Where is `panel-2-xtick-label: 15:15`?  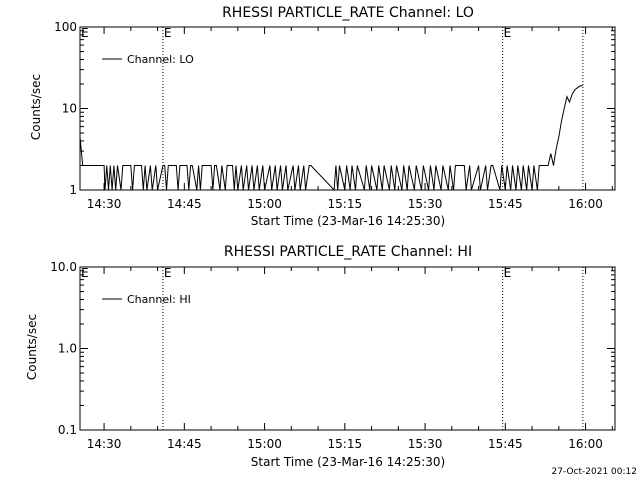 panel-2-xtick-label: 15:15 is located at coordinates (345, 444).